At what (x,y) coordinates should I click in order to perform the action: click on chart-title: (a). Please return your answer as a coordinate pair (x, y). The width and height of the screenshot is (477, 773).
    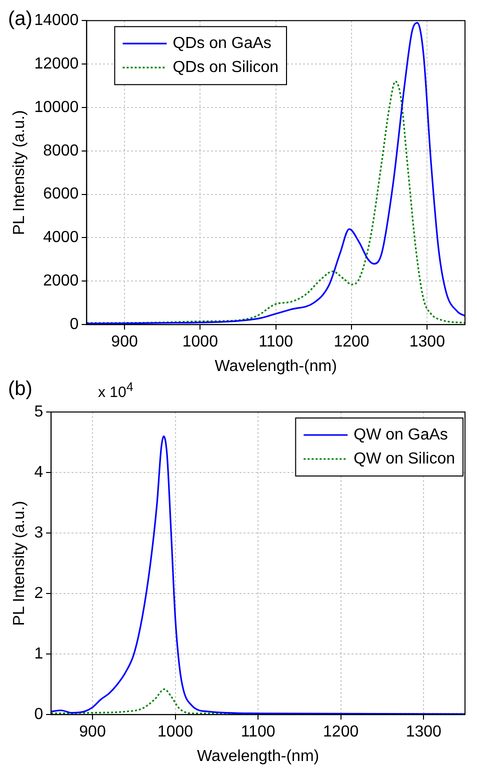
    Looking at the image, I should click on (20, 19).